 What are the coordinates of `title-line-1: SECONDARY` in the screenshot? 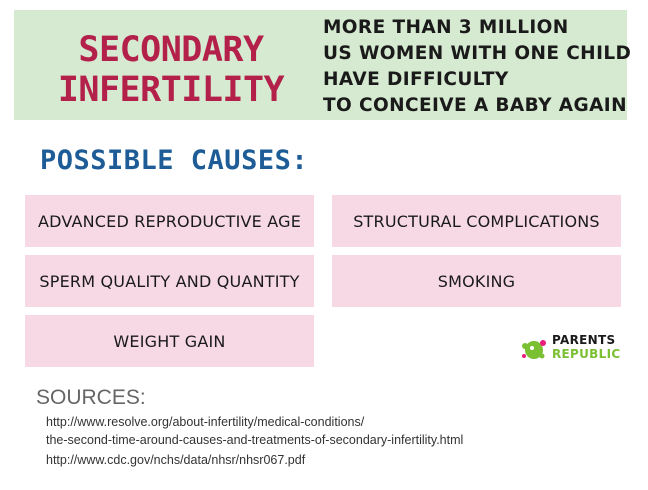 It's located at (171, 50).